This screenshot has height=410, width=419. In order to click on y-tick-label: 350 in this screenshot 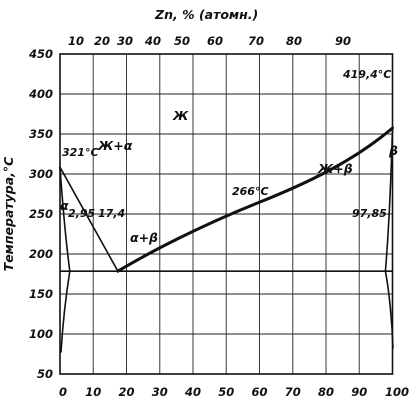, I will do `click(41, 134)`.